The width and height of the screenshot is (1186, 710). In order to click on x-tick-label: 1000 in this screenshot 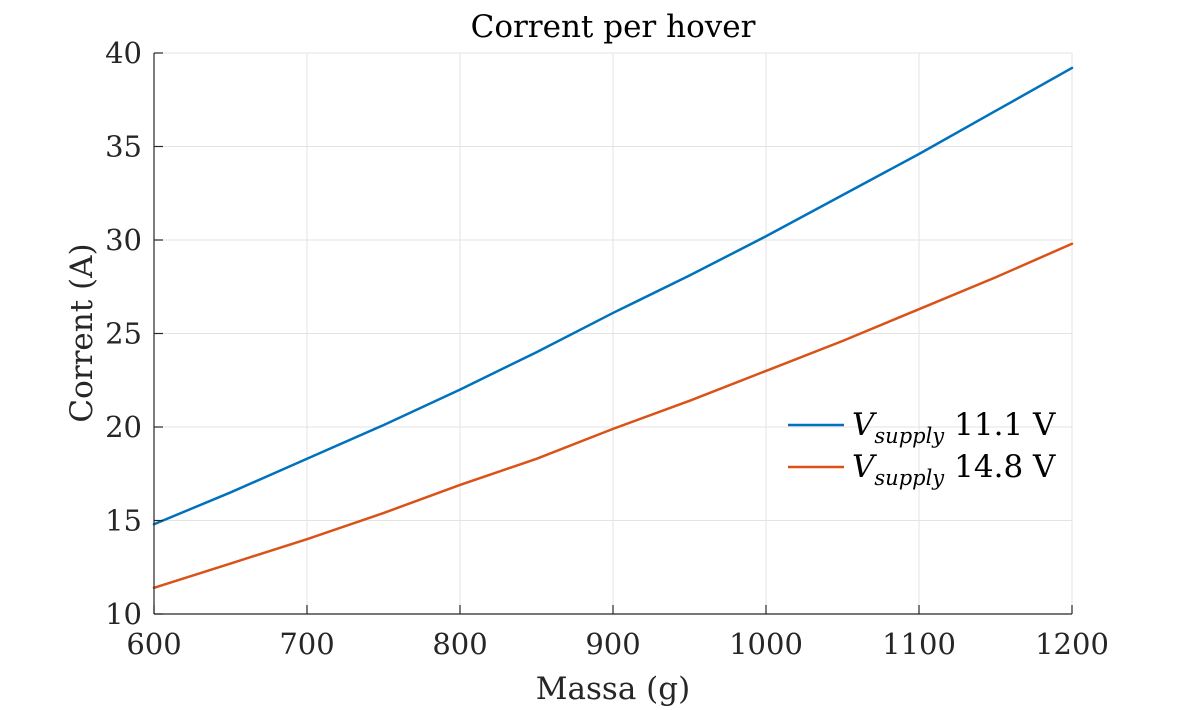, I will do `click(766, 644)`.